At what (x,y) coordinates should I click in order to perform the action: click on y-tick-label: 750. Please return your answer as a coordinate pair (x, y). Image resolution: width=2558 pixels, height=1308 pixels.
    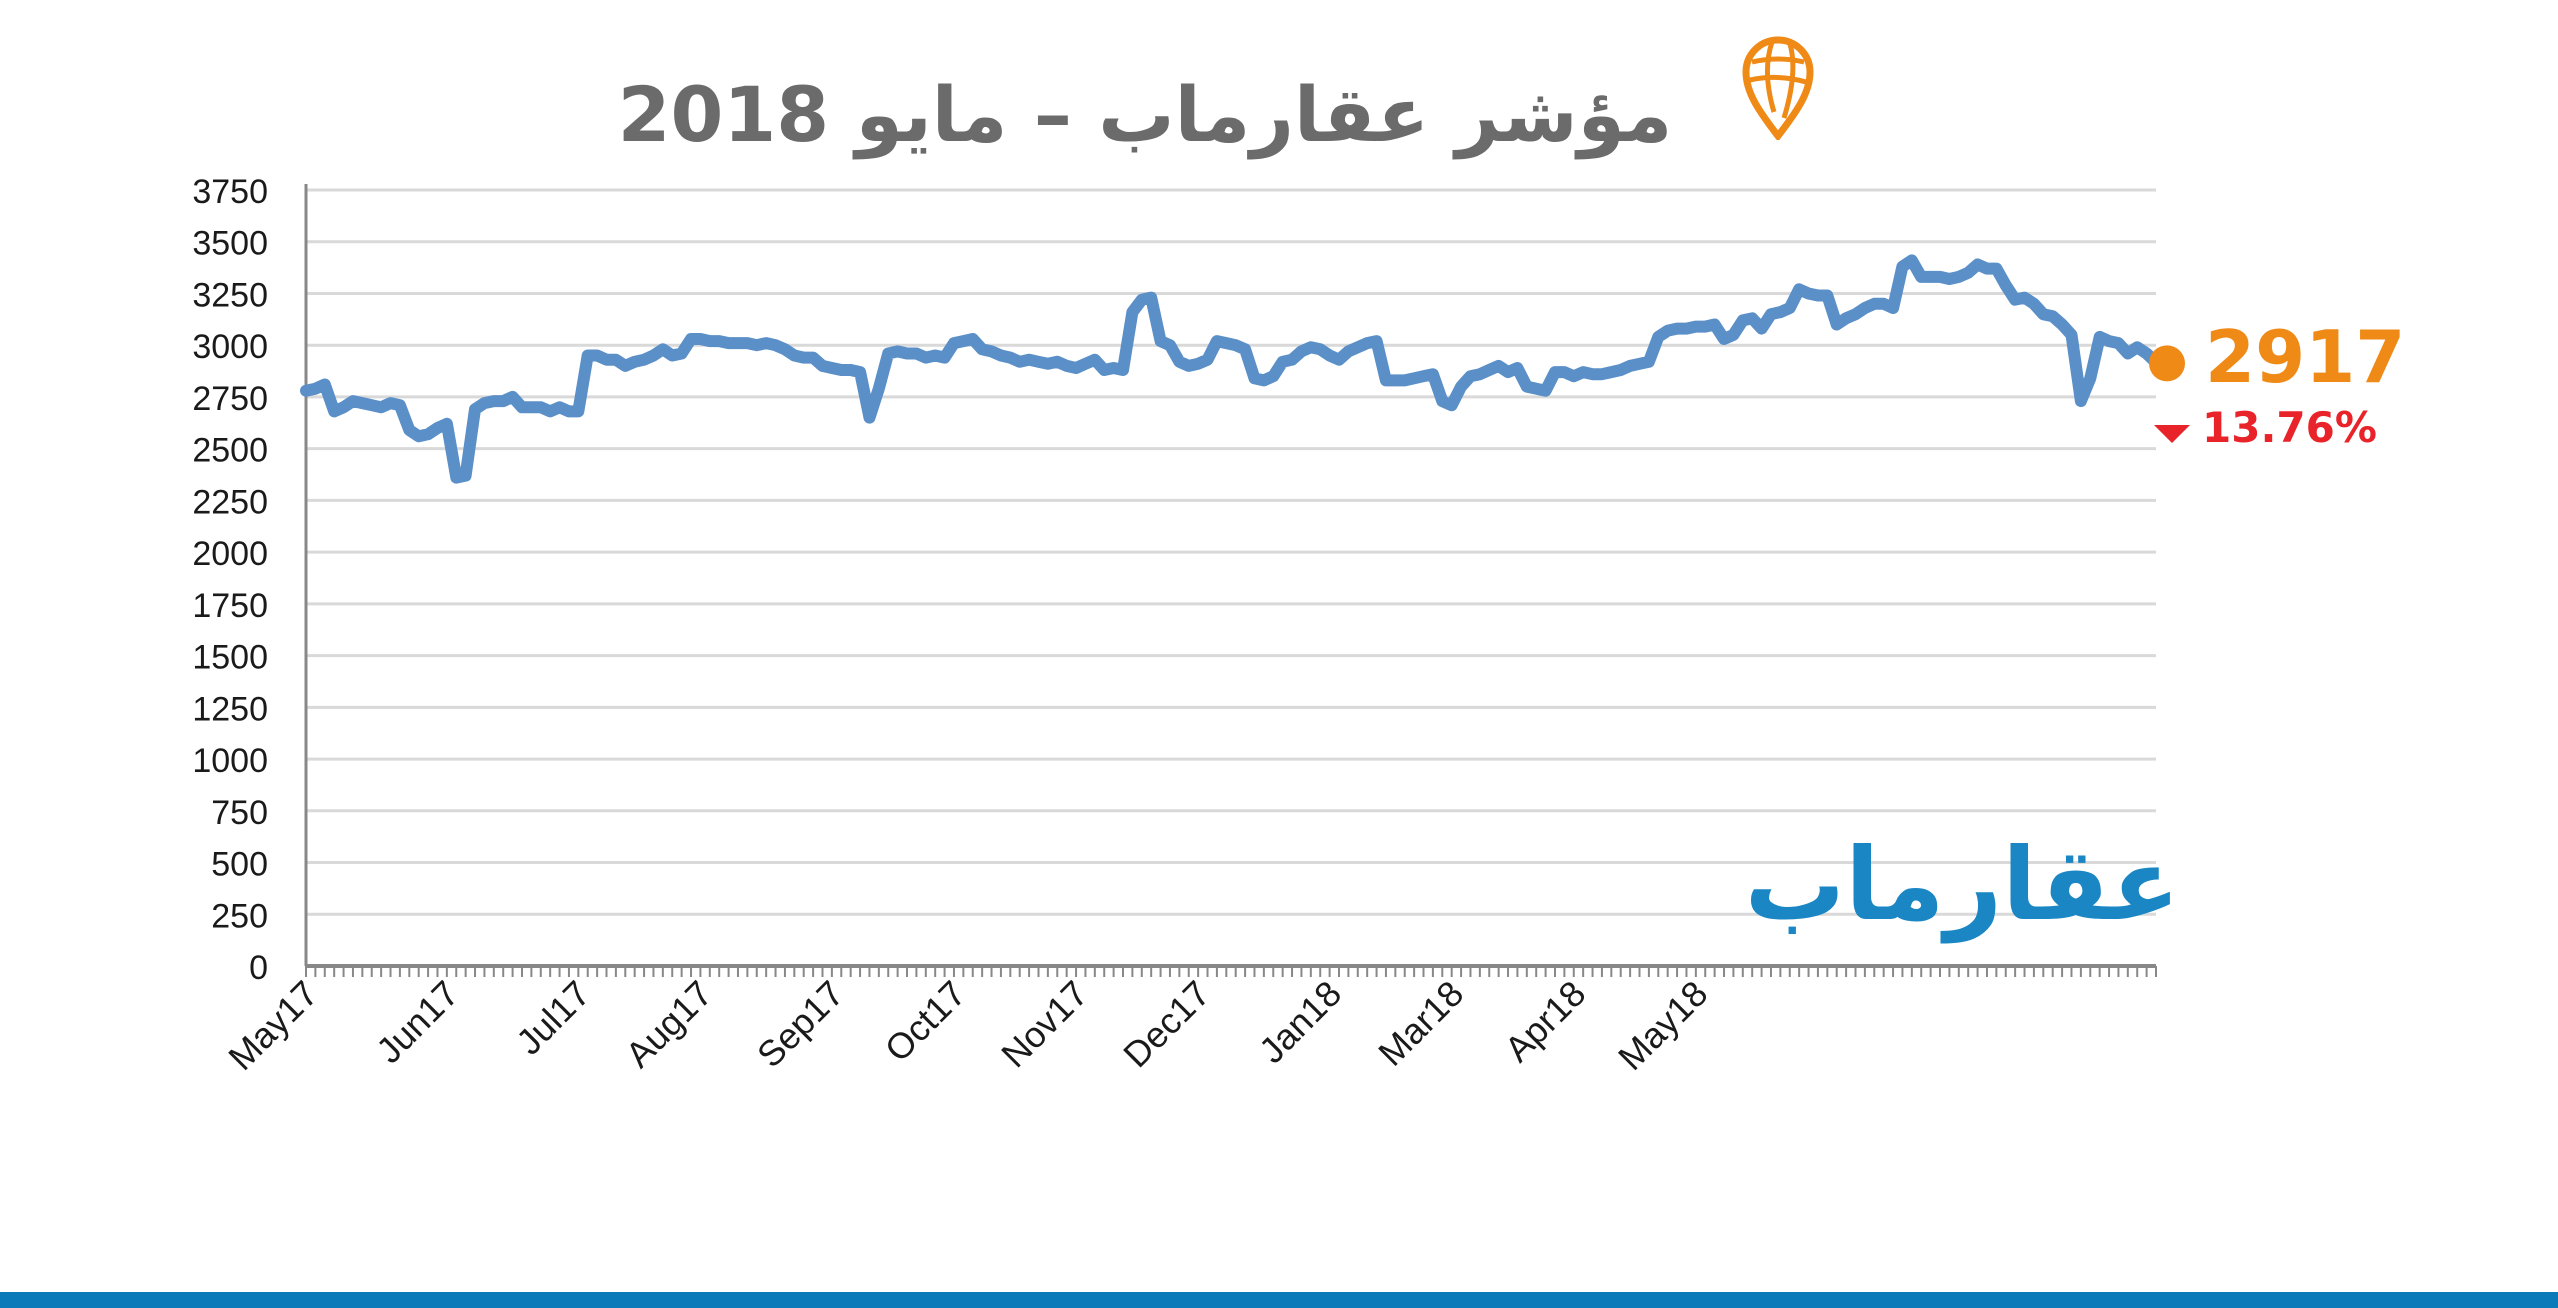
    Looking at the image, I should click on (239, 813).